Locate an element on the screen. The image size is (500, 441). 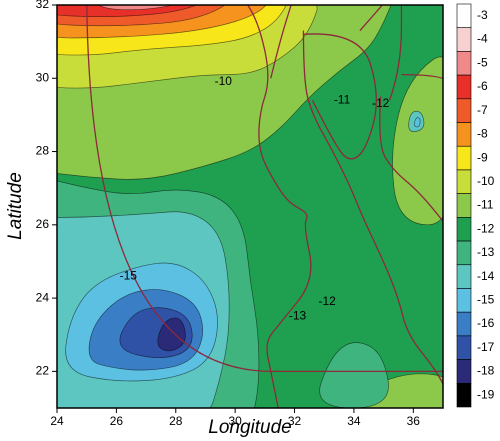
contour-label: -10 is located at coordinates (224, 81).